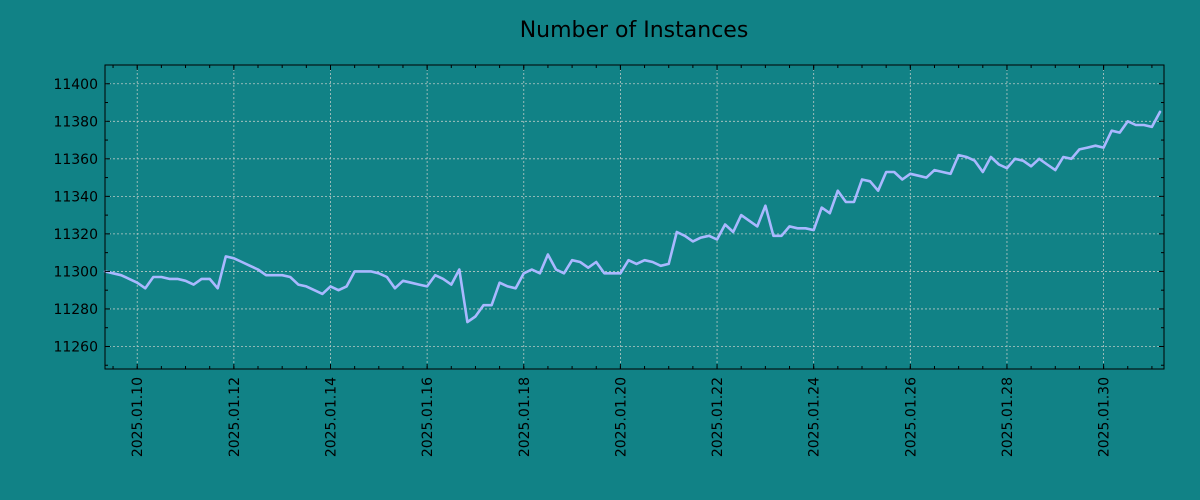 Image resolution: width=1200 pixels, height=500 pixels. Describe the element at coordinates (331, 417) in the screenshot. I see `x-tick-label: 2025.01.14` at that location.